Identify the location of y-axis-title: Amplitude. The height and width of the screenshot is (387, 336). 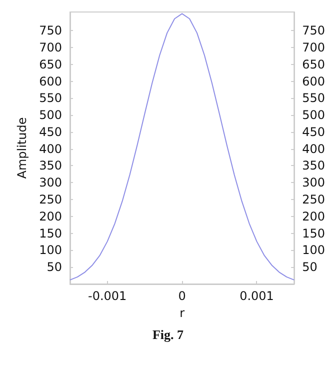
(22, 148).